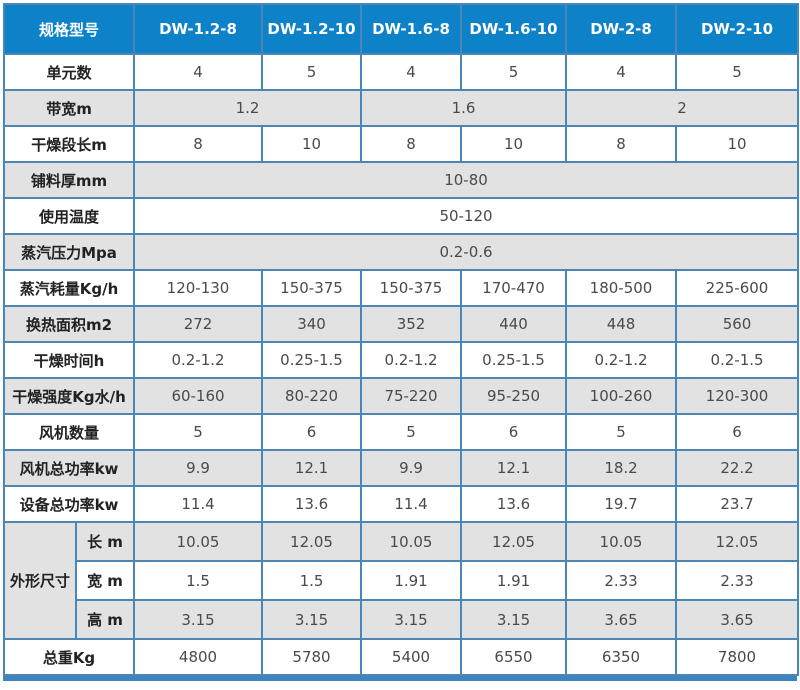  What do you see at coordinates (737, 657) in the screenshot?
I see `value-cell: 7800` at bounding box center [737, 657].